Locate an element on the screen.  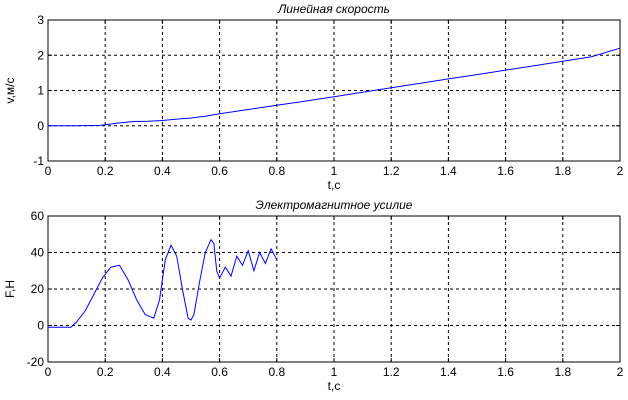
y-tick-label: 2 is located at coordinates (40, 55).